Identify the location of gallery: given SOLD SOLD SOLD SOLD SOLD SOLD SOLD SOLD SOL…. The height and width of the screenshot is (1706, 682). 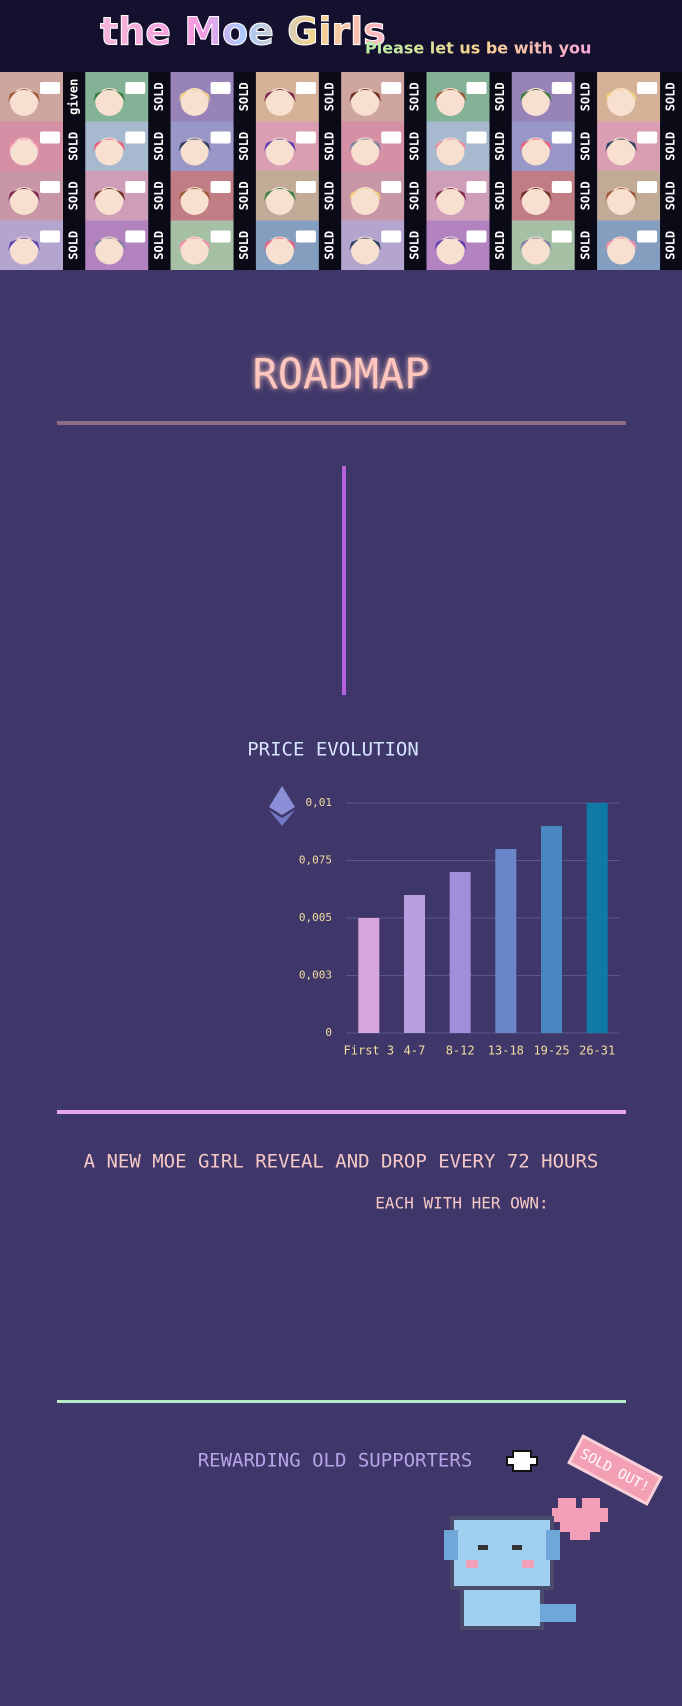
(341, 171).